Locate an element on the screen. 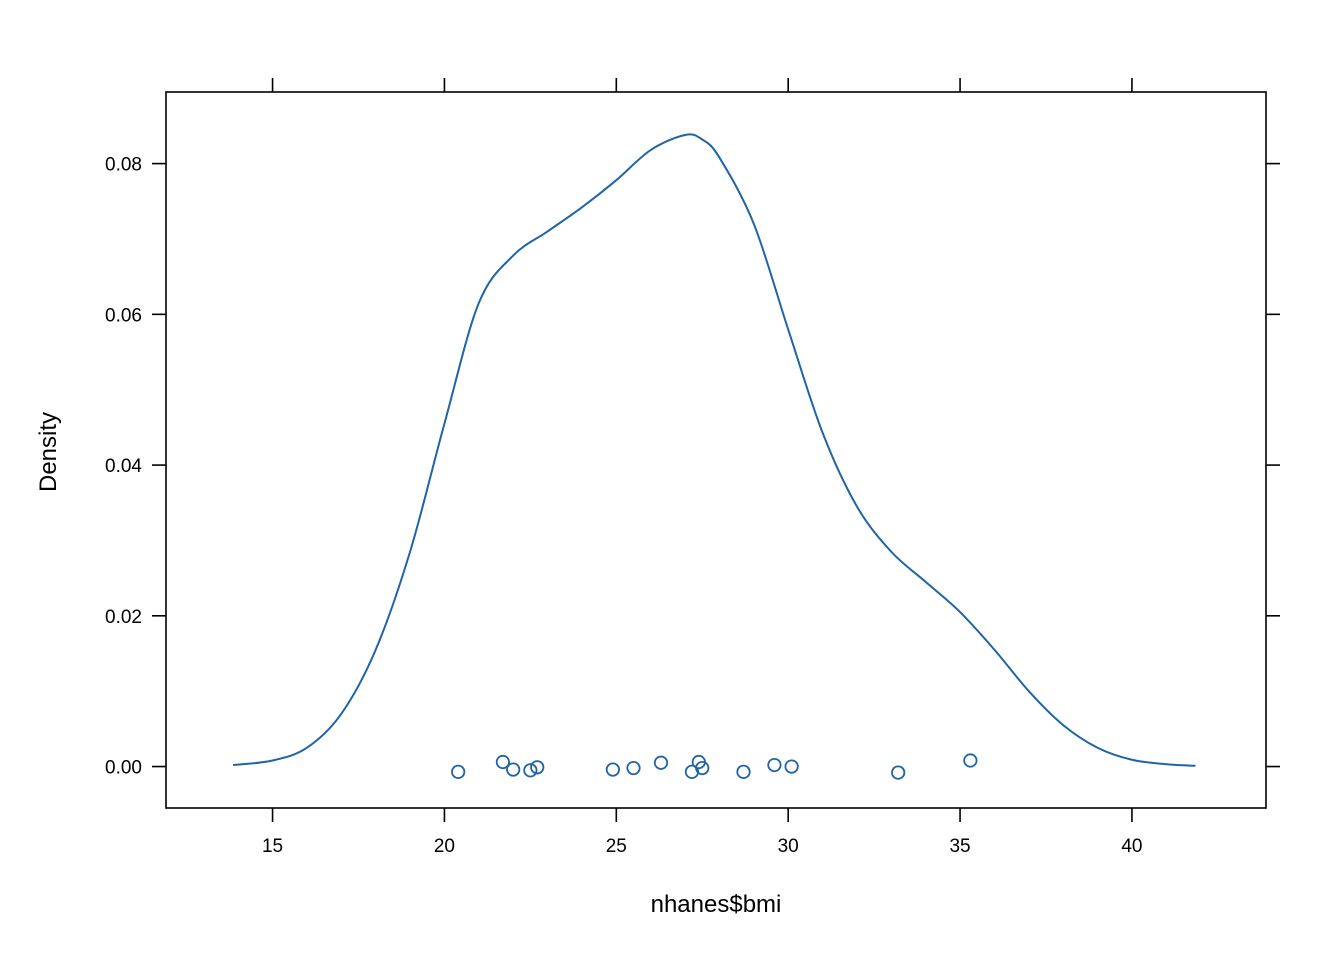 Image resolution: width=1344 pixels, height=960 pixels. rug-points is located at coordinates (714, 766).